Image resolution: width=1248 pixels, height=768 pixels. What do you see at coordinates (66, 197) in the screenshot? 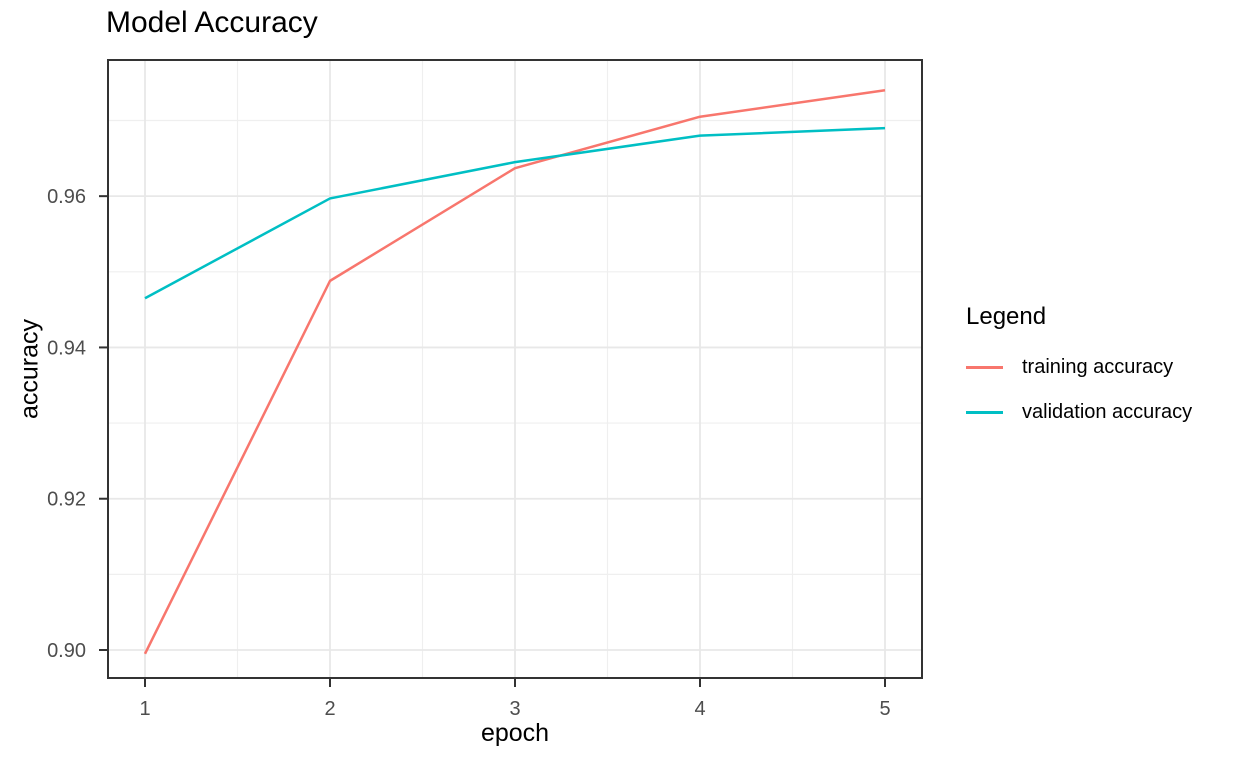
I see `y-tick-label: 0.96` at bounding box center [66, 197].